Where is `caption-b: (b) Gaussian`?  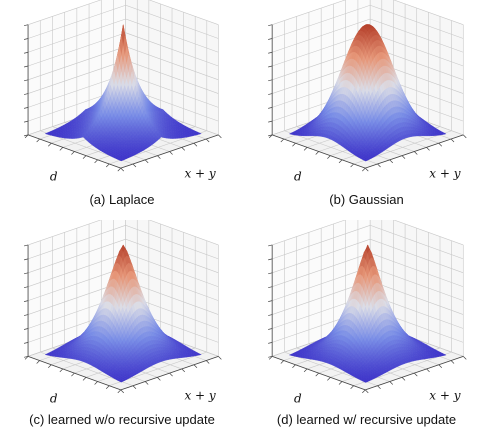
caption-b: (b) Gaussian is located at coordinates (366, 199).